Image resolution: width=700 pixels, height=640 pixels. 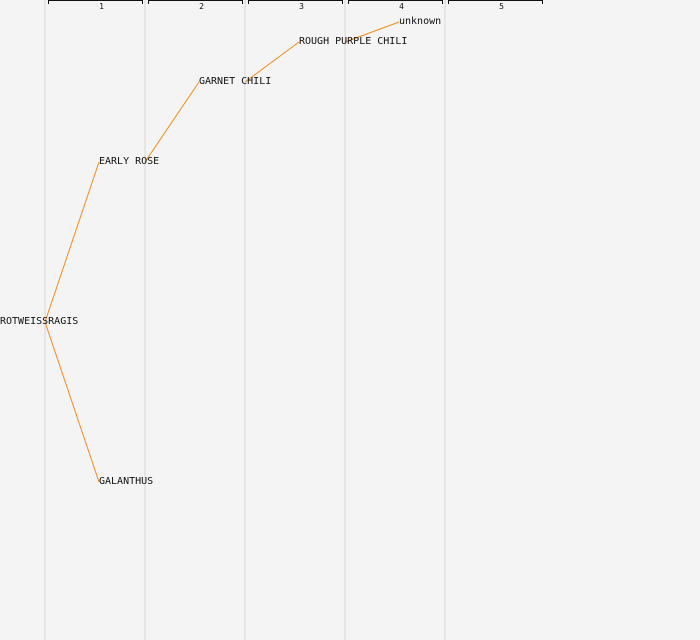 I want to click on link-rough-purple-chili-unknown, so click(x=372, y=32).